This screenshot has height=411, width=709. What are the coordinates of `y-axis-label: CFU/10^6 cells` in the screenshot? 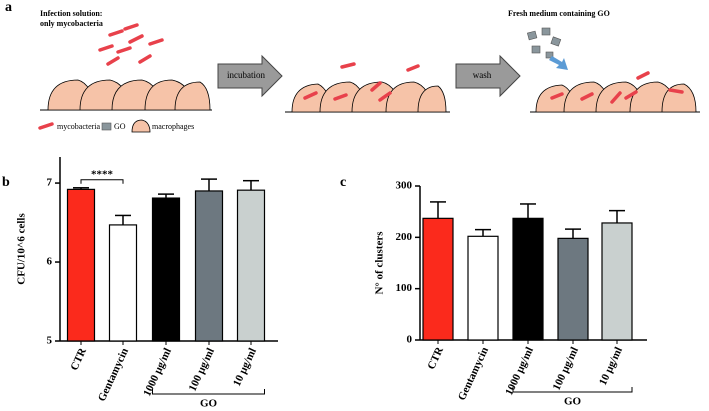 It's located at (22, 249).